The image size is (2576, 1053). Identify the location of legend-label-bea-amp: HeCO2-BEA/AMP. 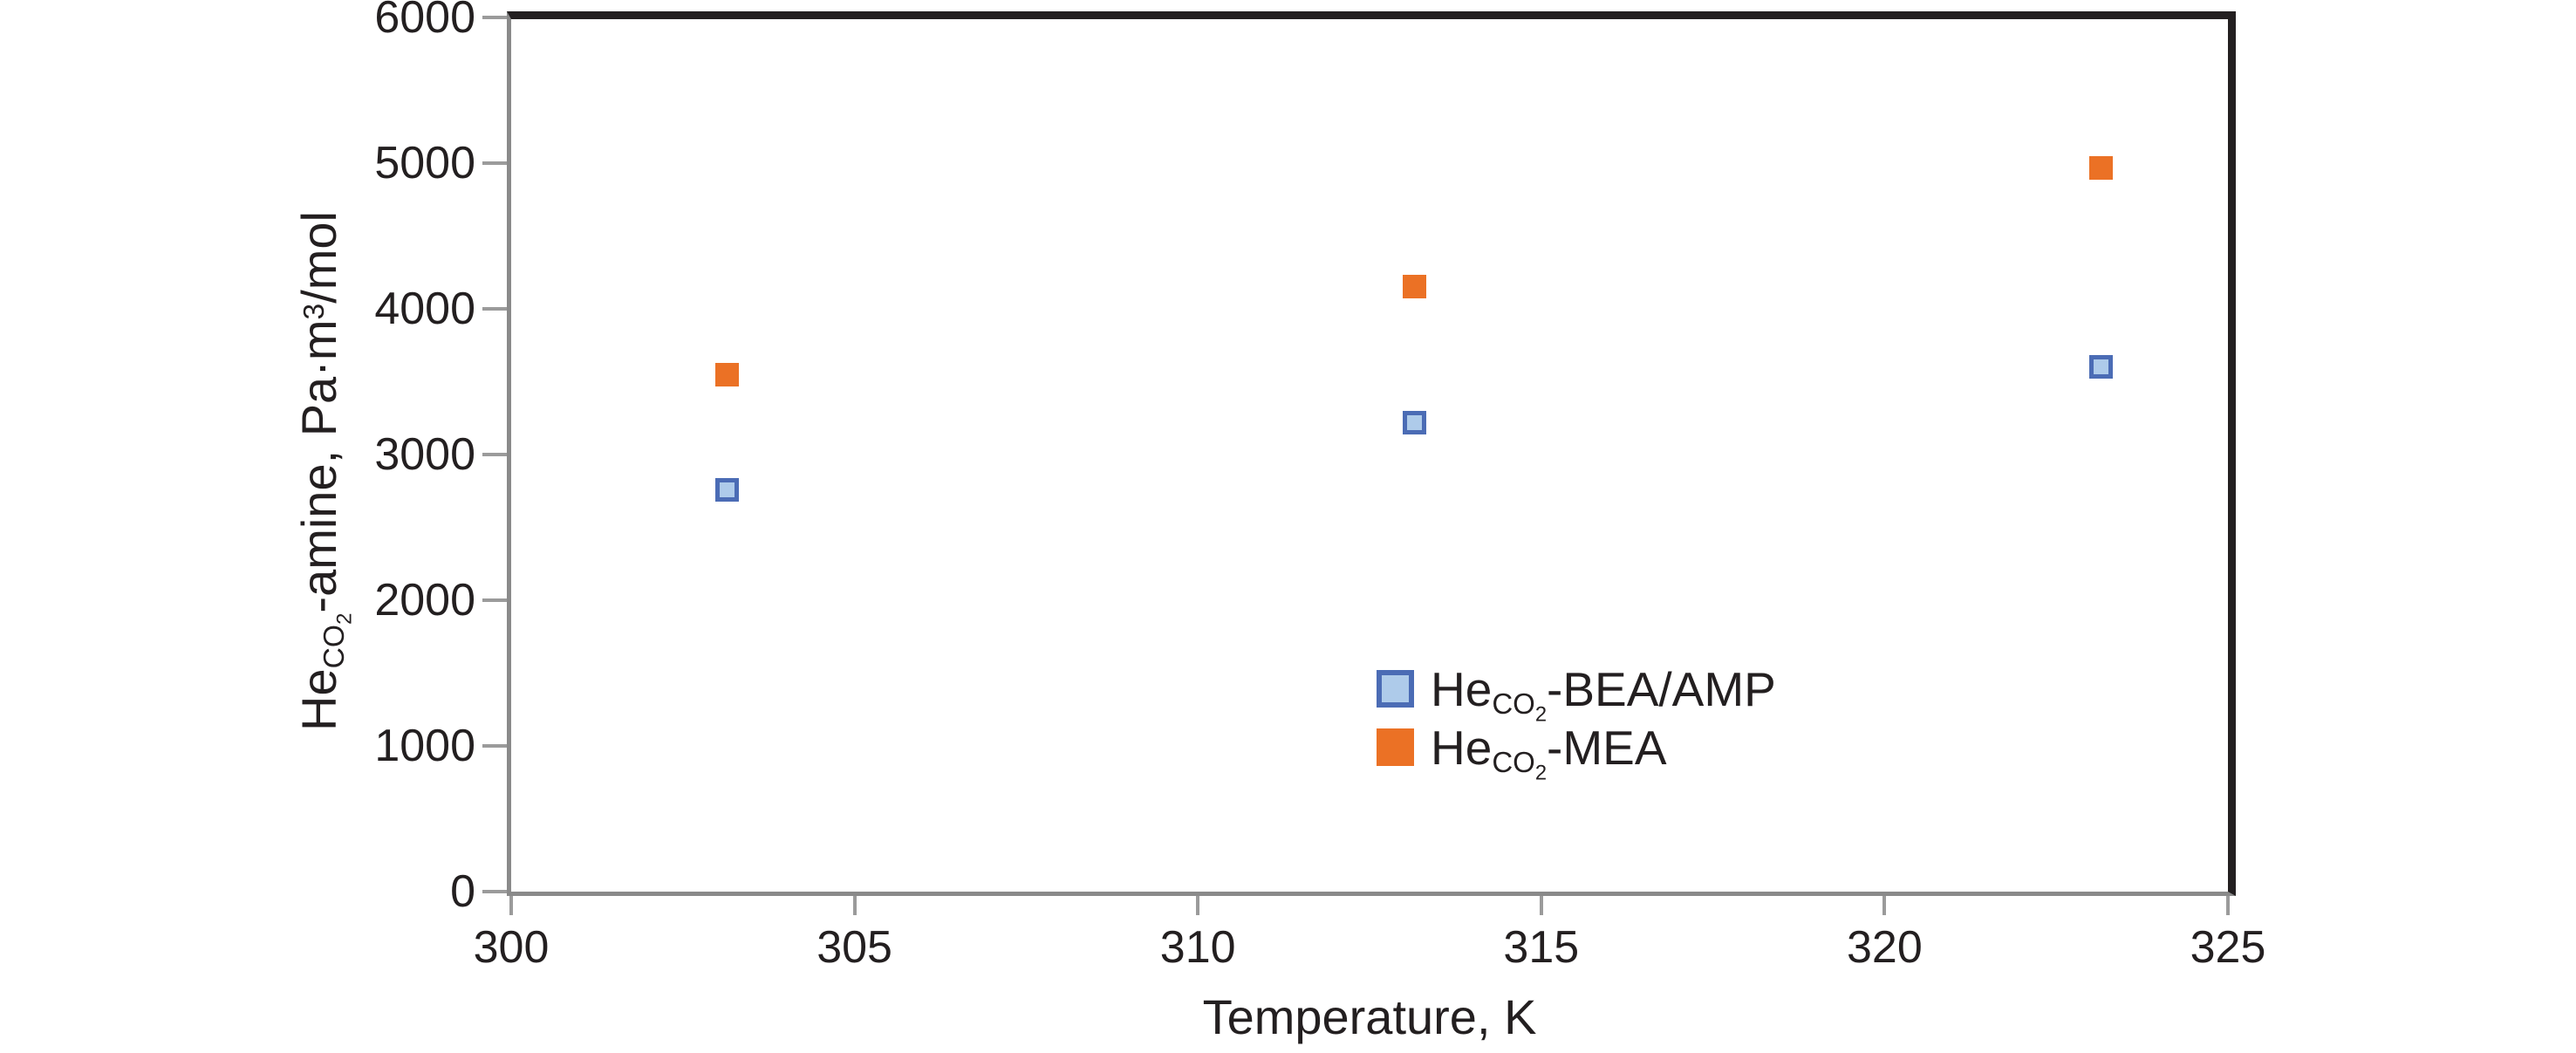
(1603, 694).